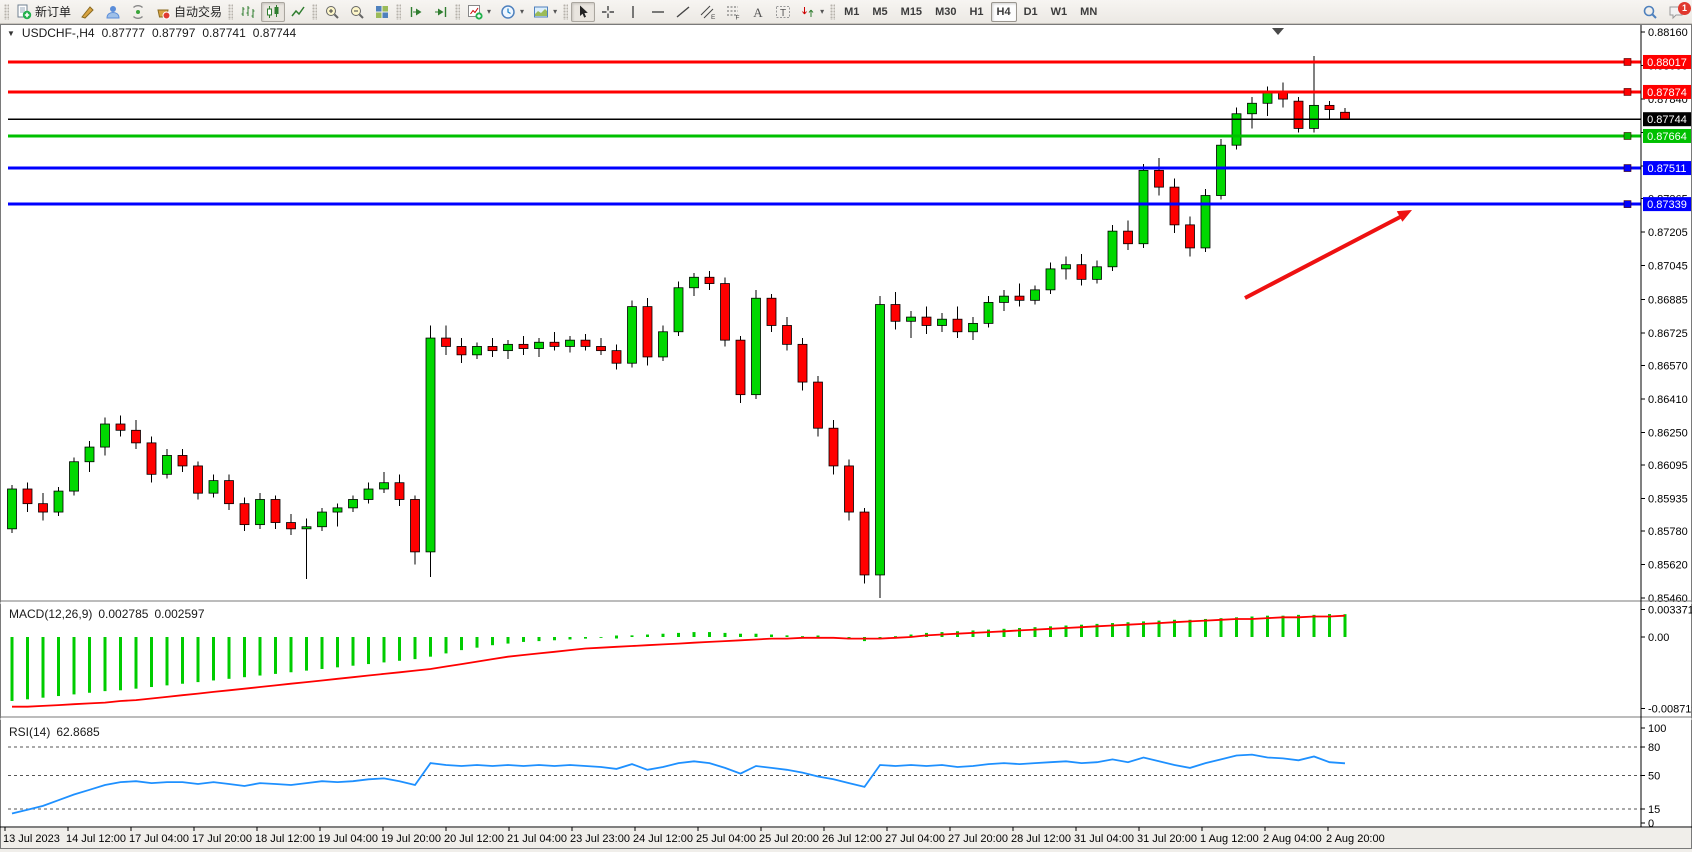  I want to click on rsi-scale: 100 80 50 15 0, so click(1653, 776).